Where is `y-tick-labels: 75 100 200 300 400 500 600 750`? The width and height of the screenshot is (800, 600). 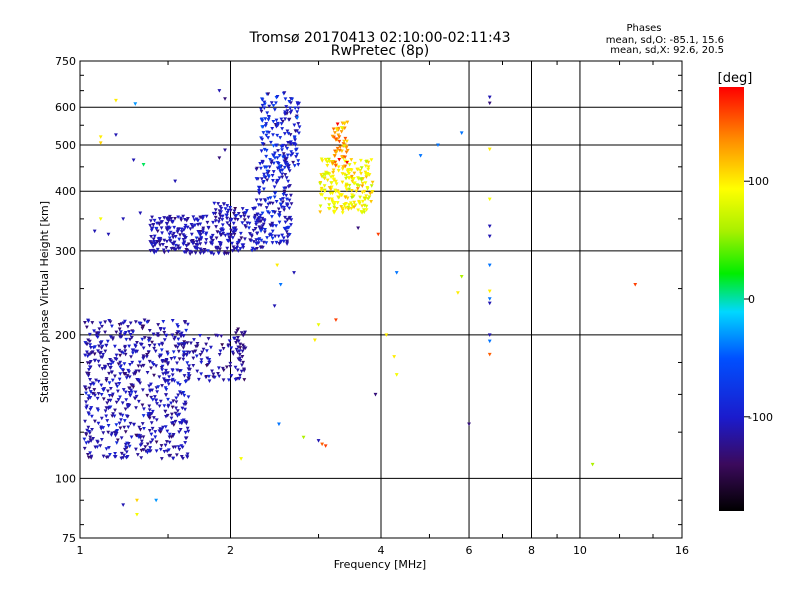 y-tick-labels: 75 100 200 300 400 500 600 750 is located at coordinates (65, 300).